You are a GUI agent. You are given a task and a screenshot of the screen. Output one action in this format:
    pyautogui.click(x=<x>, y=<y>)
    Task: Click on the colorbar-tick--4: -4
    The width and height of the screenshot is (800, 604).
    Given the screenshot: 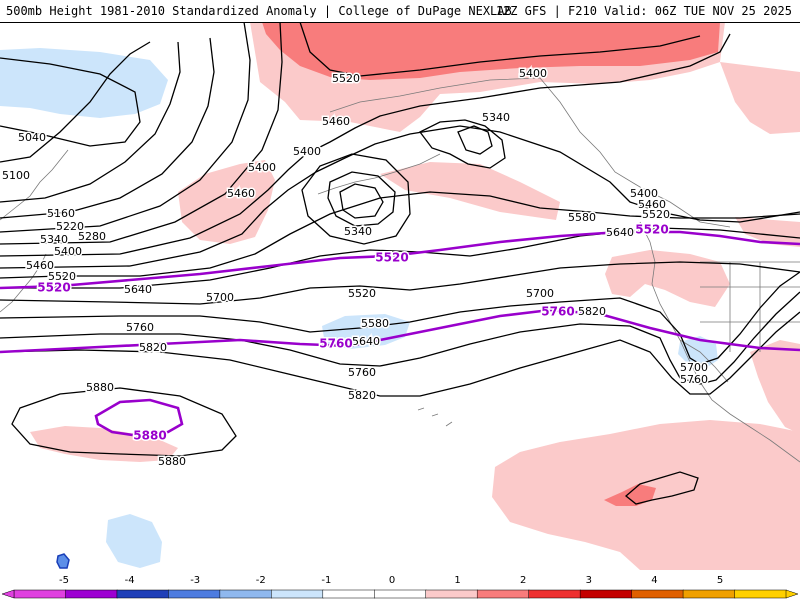 What is the action you would take?
    pyautogui.click(x=130, y=580)
    